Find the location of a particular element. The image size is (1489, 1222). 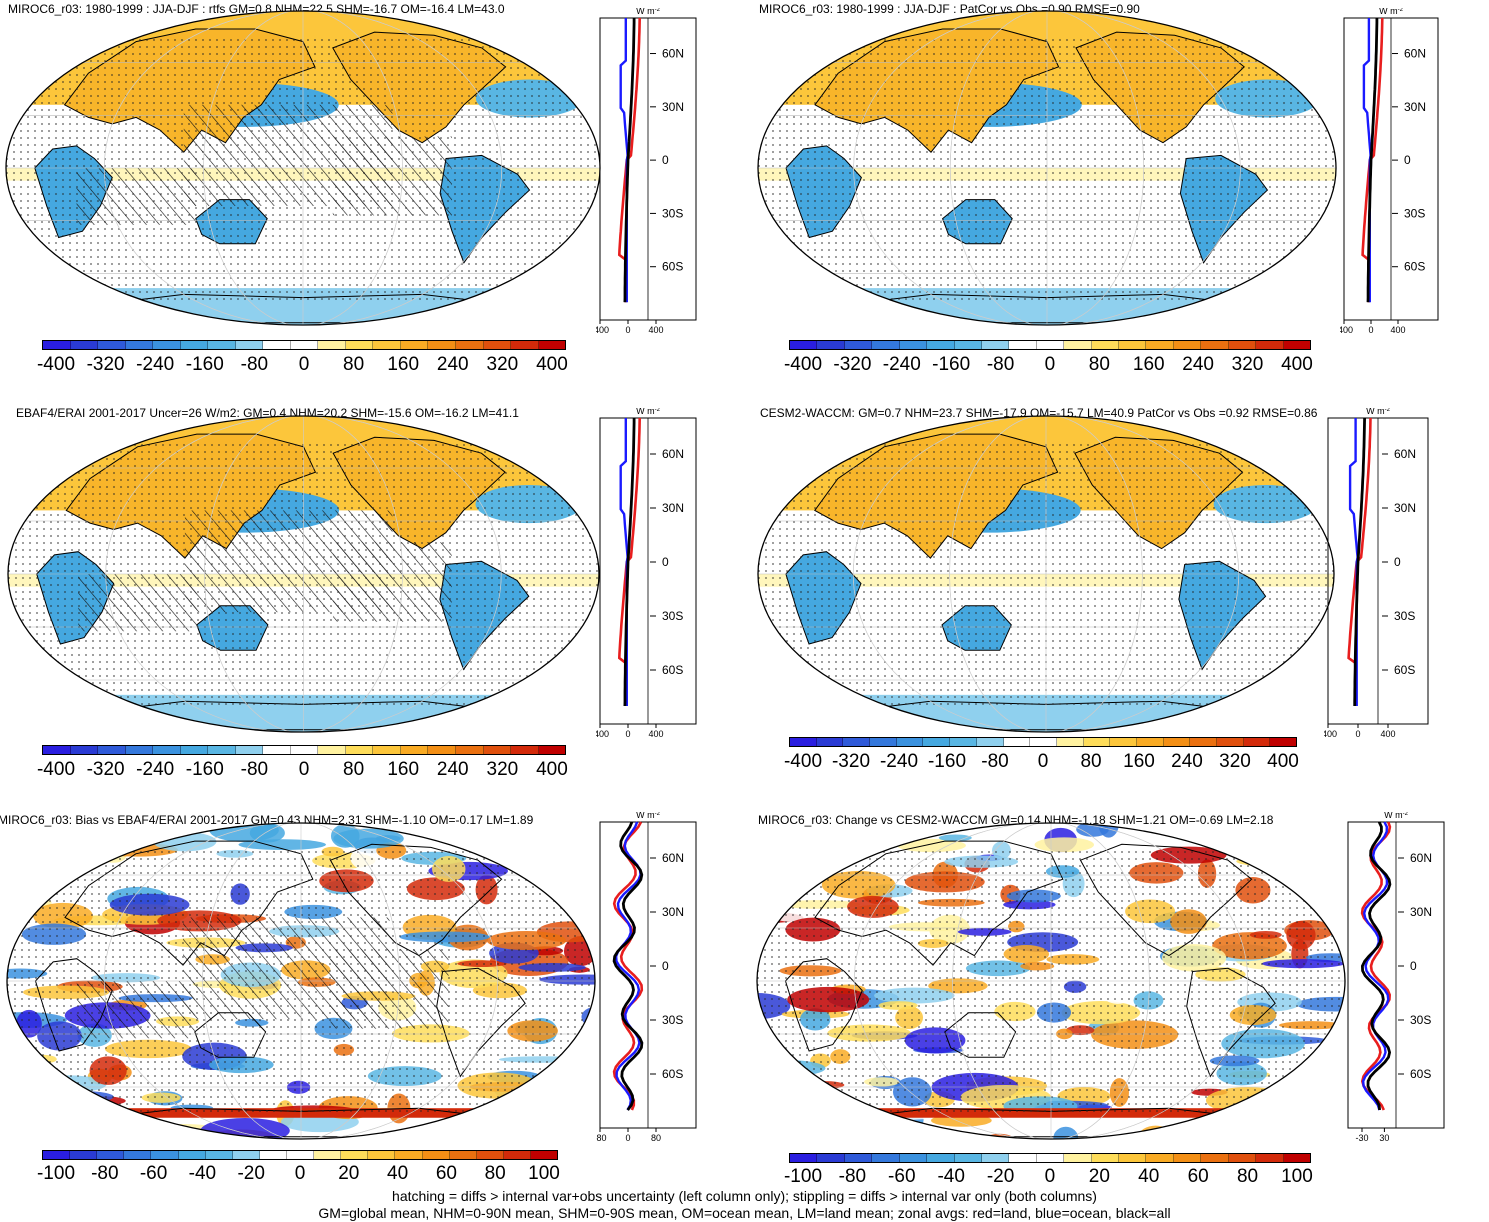

zonal-x-tick-label: 30 is located at coordinates (1384, 1137).